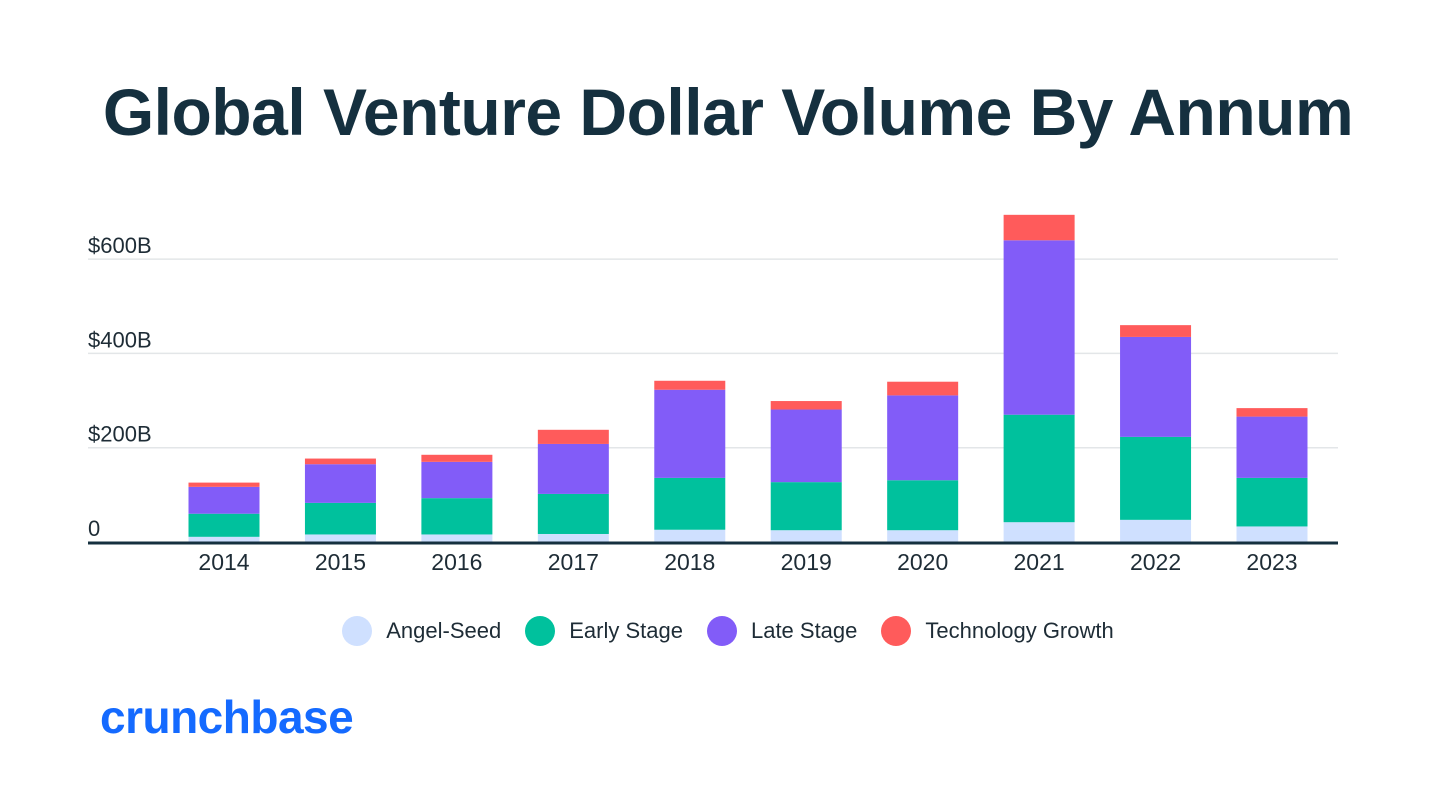 The height and width of the screenshot is (785, 1456). What do you see at coordinates (923, 388) in the screenshot?
I see `bar-segment-technology-growth-2020` at bounding box center [923, 388].